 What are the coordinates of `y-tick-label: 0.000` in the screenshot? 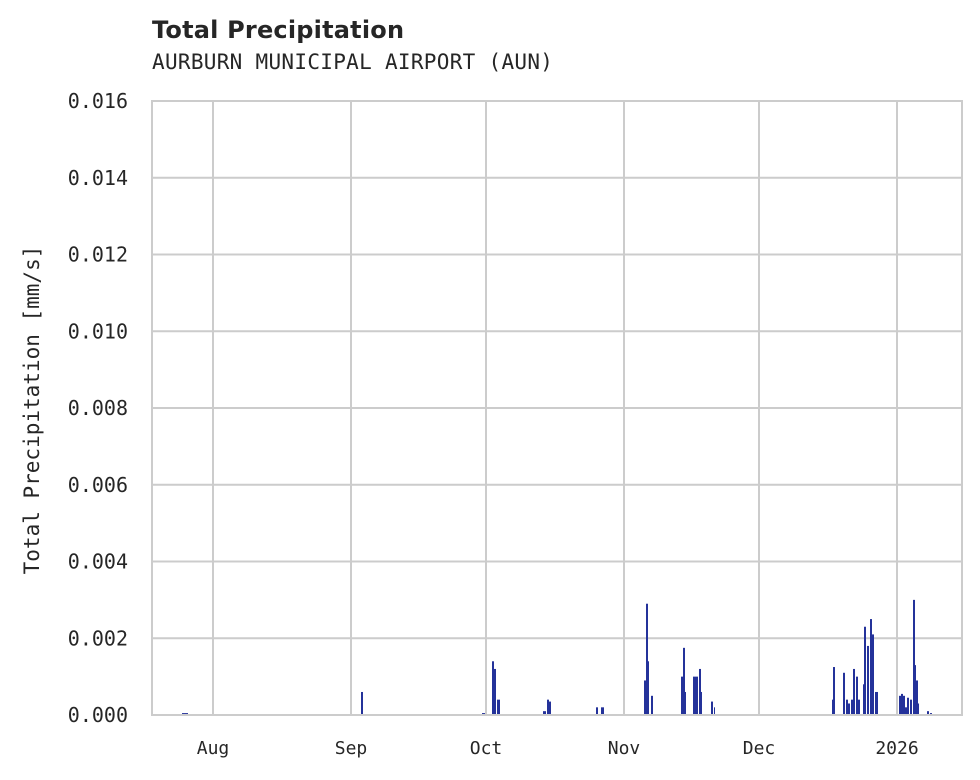 It's located at (98, 715).